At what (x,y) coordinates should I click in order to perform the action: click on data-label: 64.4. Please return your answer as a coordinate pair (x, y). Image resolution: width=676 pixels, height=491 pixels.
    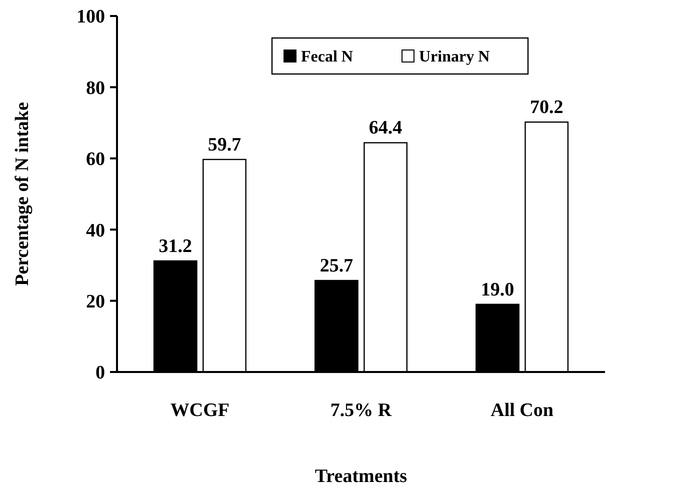
    Looking at the image, I should click on (385, 128).